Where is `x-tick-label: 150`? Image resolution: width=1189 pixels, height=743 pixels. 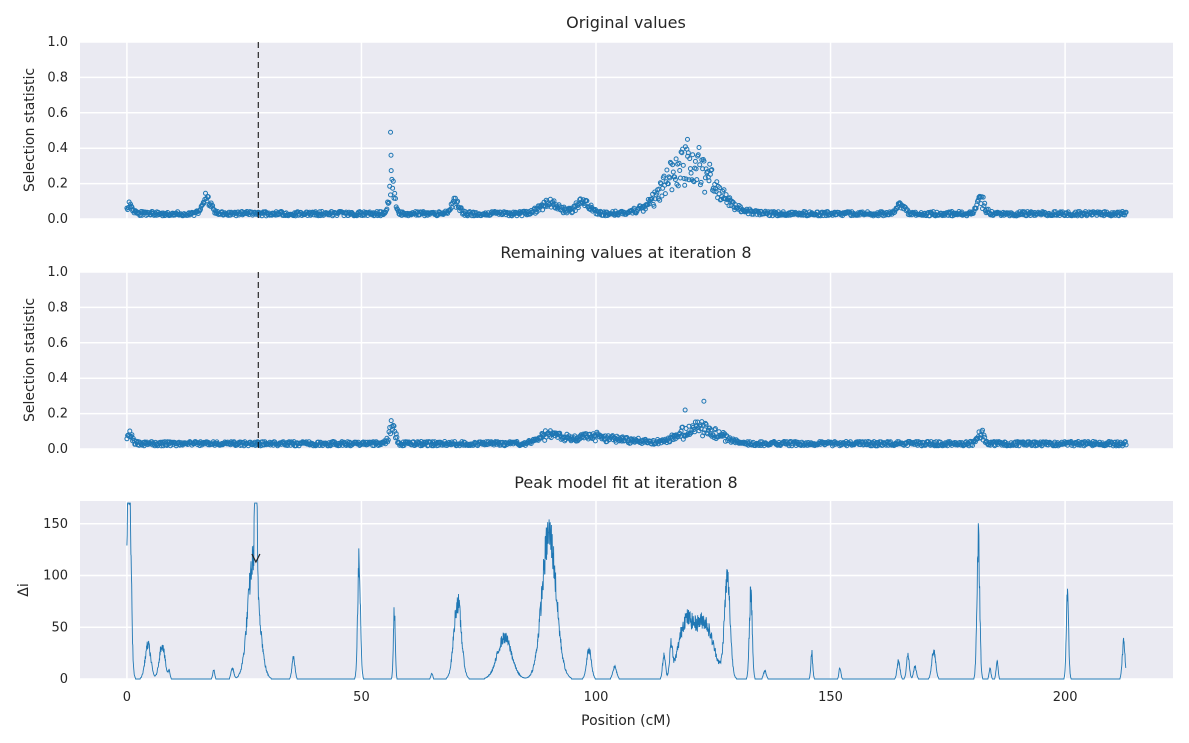
x-tick-label: 150 is located at coordinates (830, 697).